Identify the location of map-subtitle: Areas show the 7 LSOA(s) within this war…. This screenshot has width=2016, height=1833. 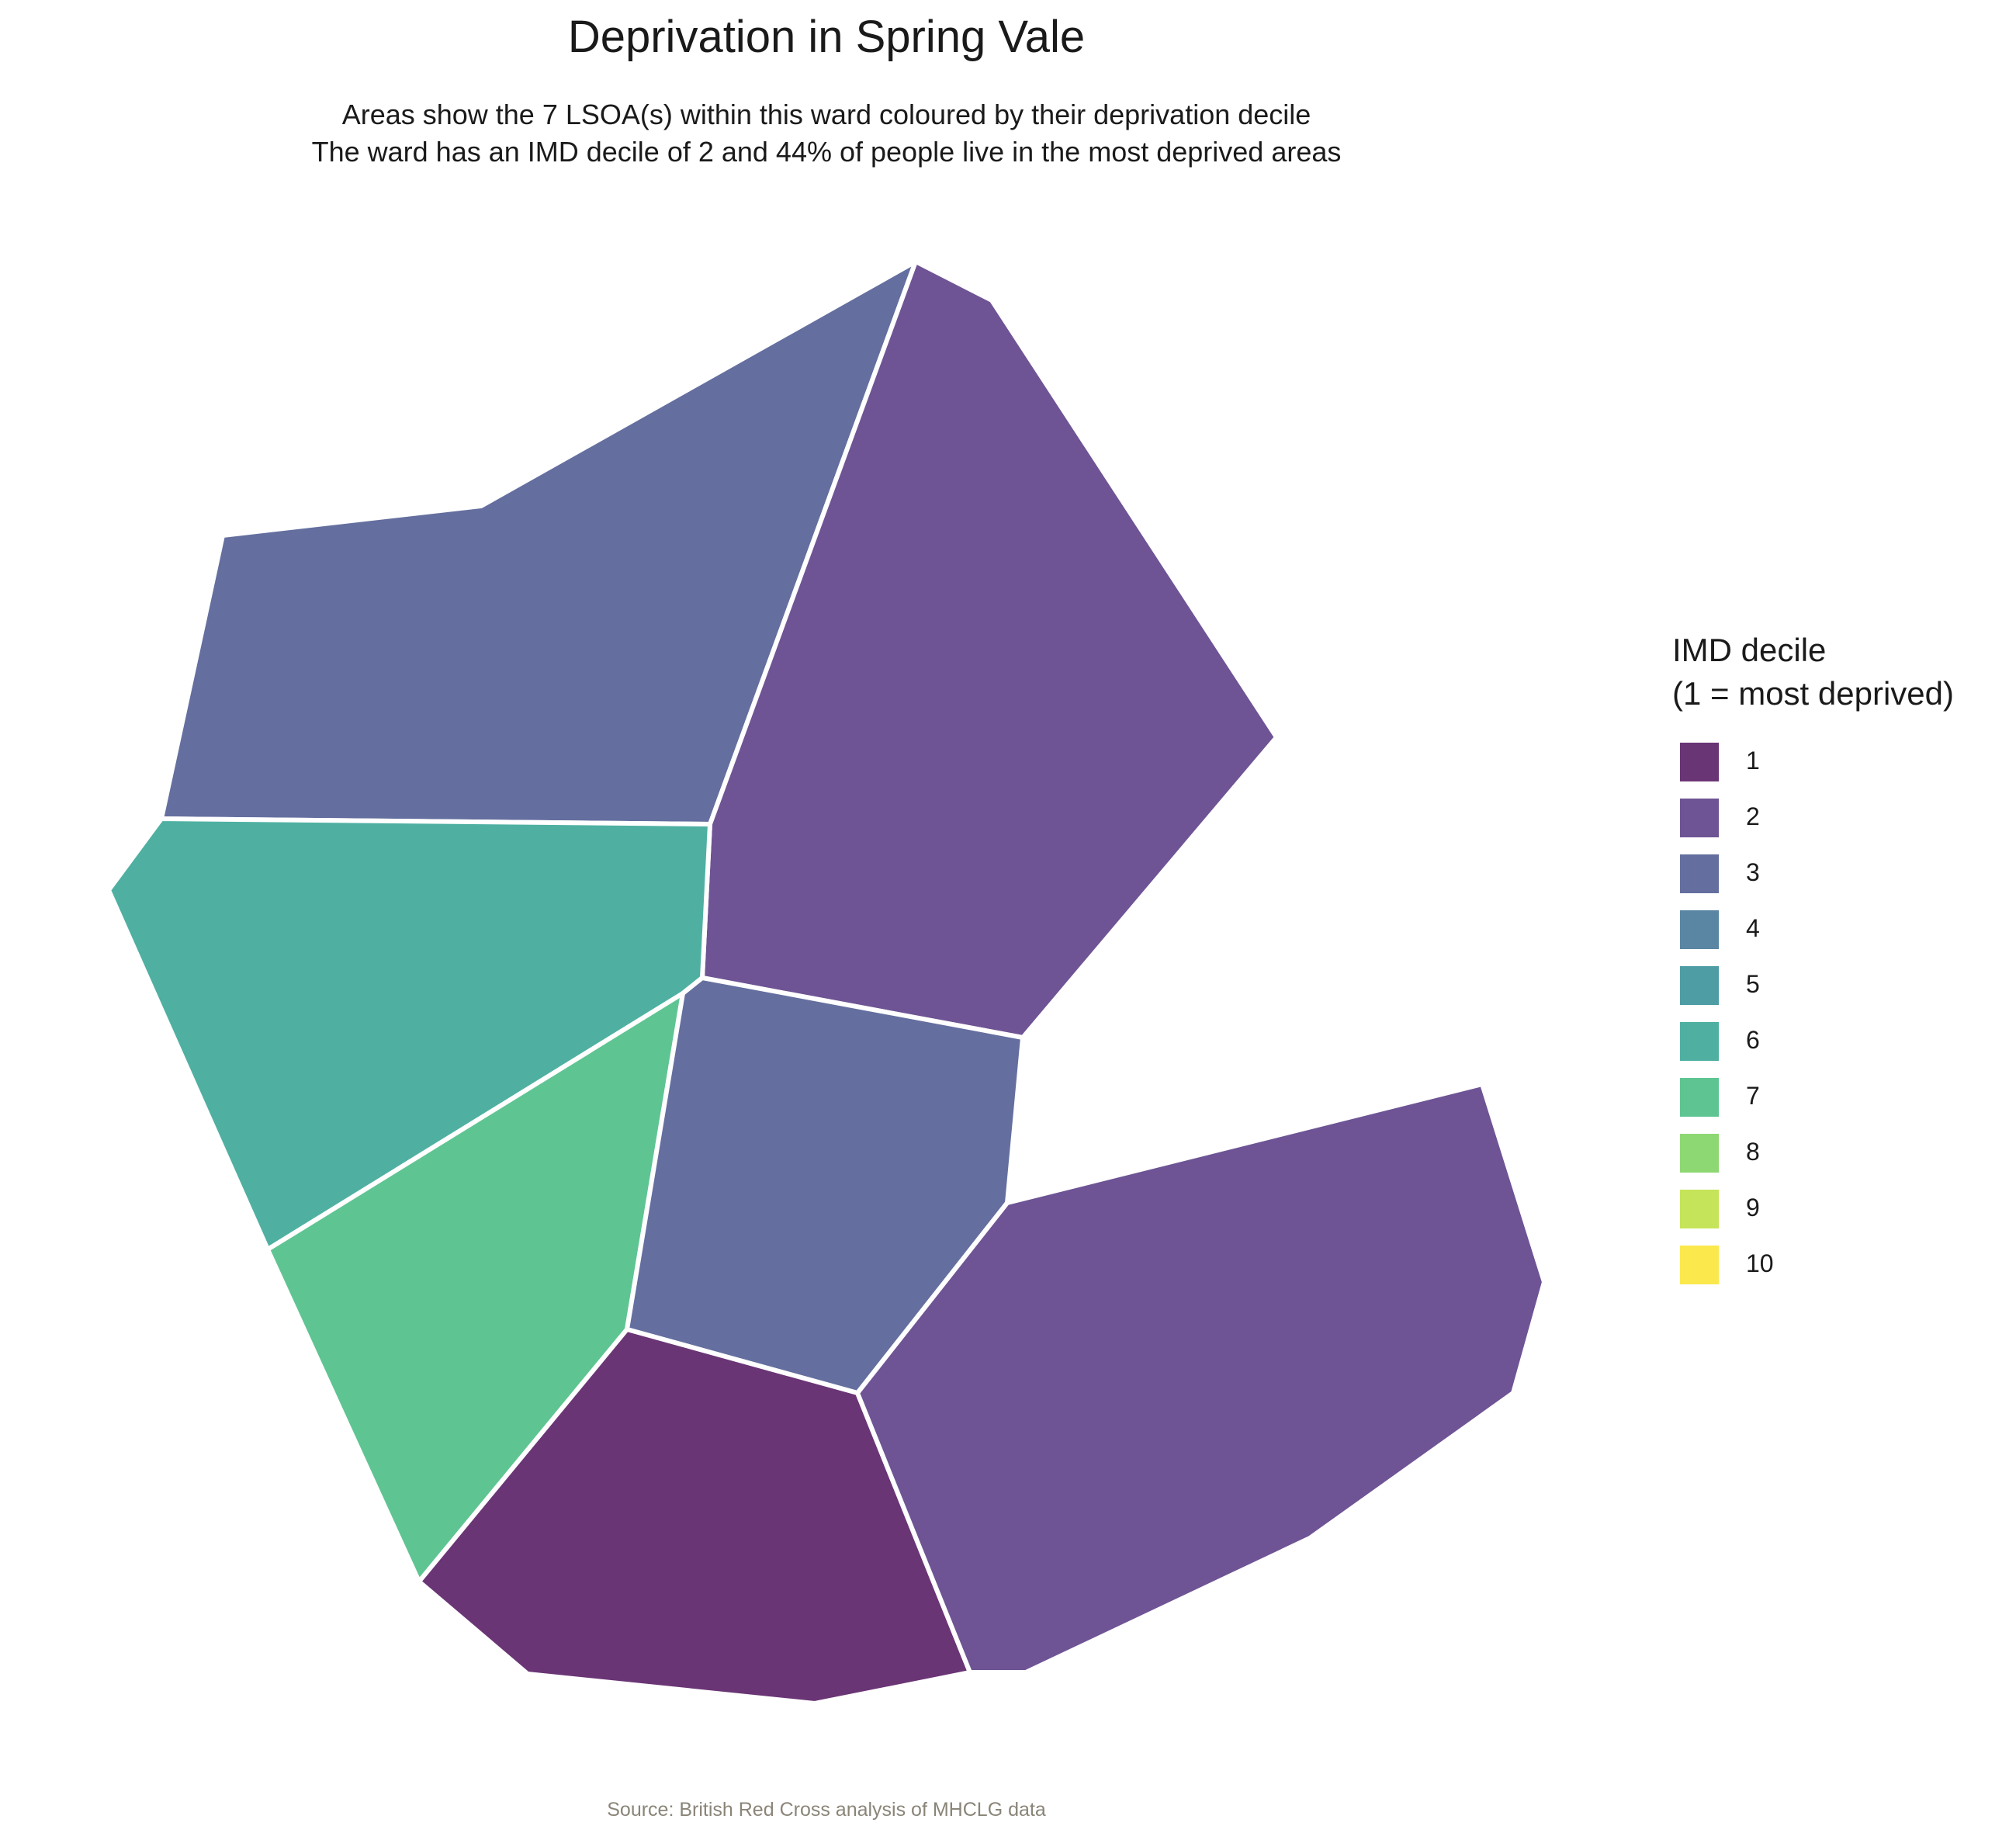
(827, 133).